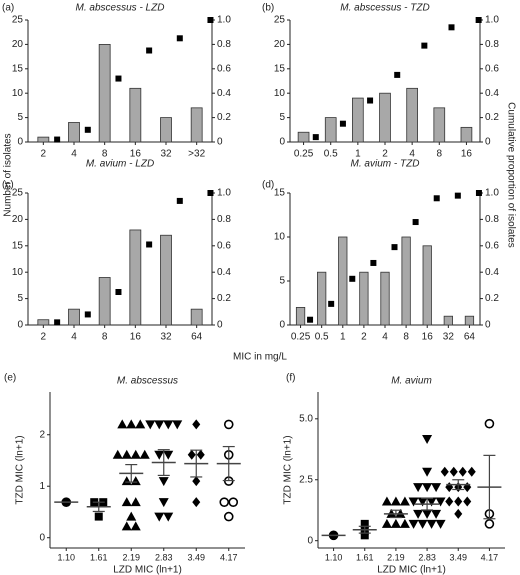 The width and height of the screenshot is (520, 575). Describe the element at coordinates (385, 337) in the screenshot. I see `x-tick-label: 4` at that location.